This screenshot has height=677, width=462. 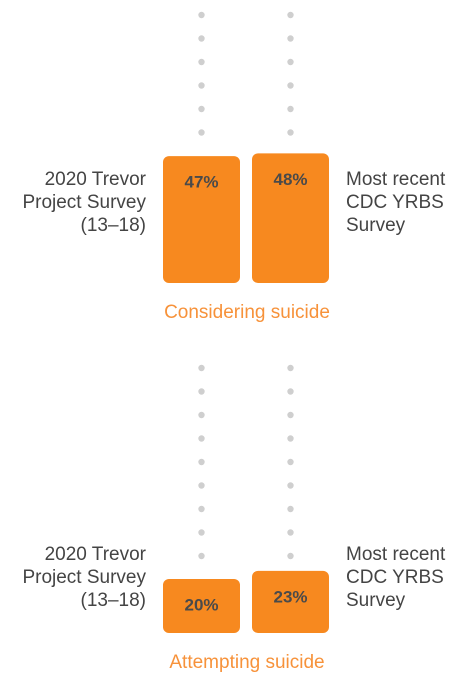 What do you see at coordinates (290, 179) in the screenshot?
I see `value-label: 48%` at bounding box center [290, 179].